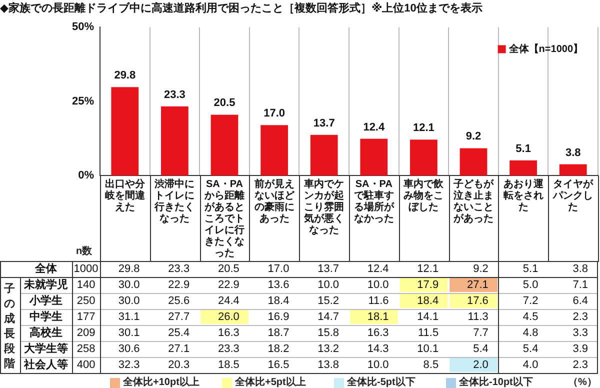 The image size is (600, 388). I want to click on y2-tick-label: 1000, so click(86, 269).